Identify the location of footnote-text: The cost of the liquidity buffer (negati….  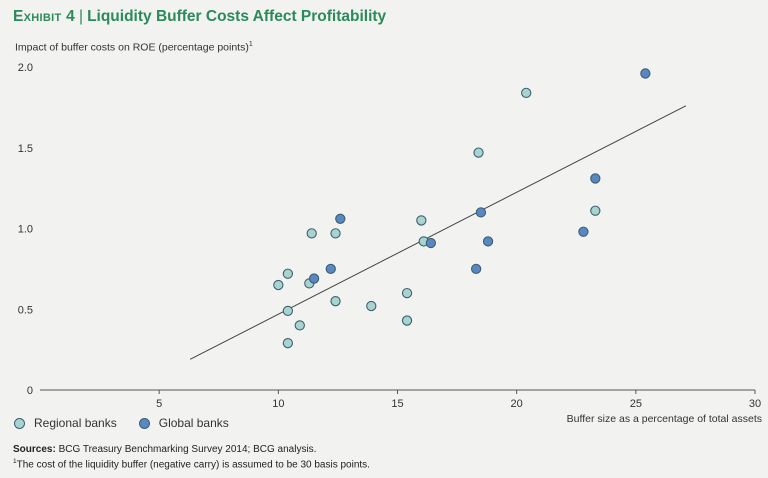
(193, 465).